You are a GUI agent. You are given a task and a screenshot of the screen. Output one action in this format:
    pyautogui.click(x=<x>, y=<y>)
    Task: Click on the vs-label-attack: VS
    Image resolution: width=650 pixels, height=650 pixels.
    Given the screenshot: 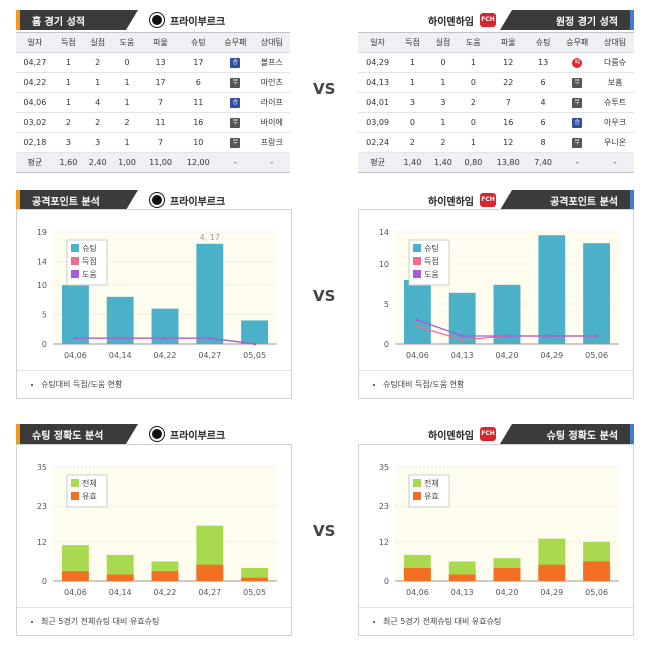 What is the action you would take?
    pyautogui.click(x=324, y=296)
    